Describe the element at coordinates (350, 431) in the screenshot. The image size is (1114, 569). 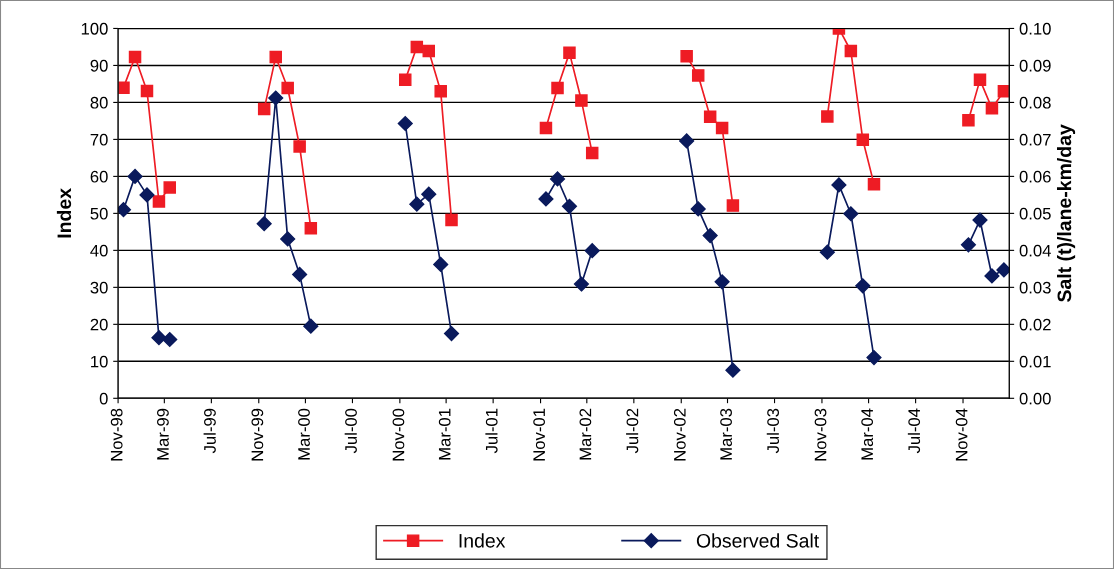
I see `x-tick-label: Jul-00` at that location.